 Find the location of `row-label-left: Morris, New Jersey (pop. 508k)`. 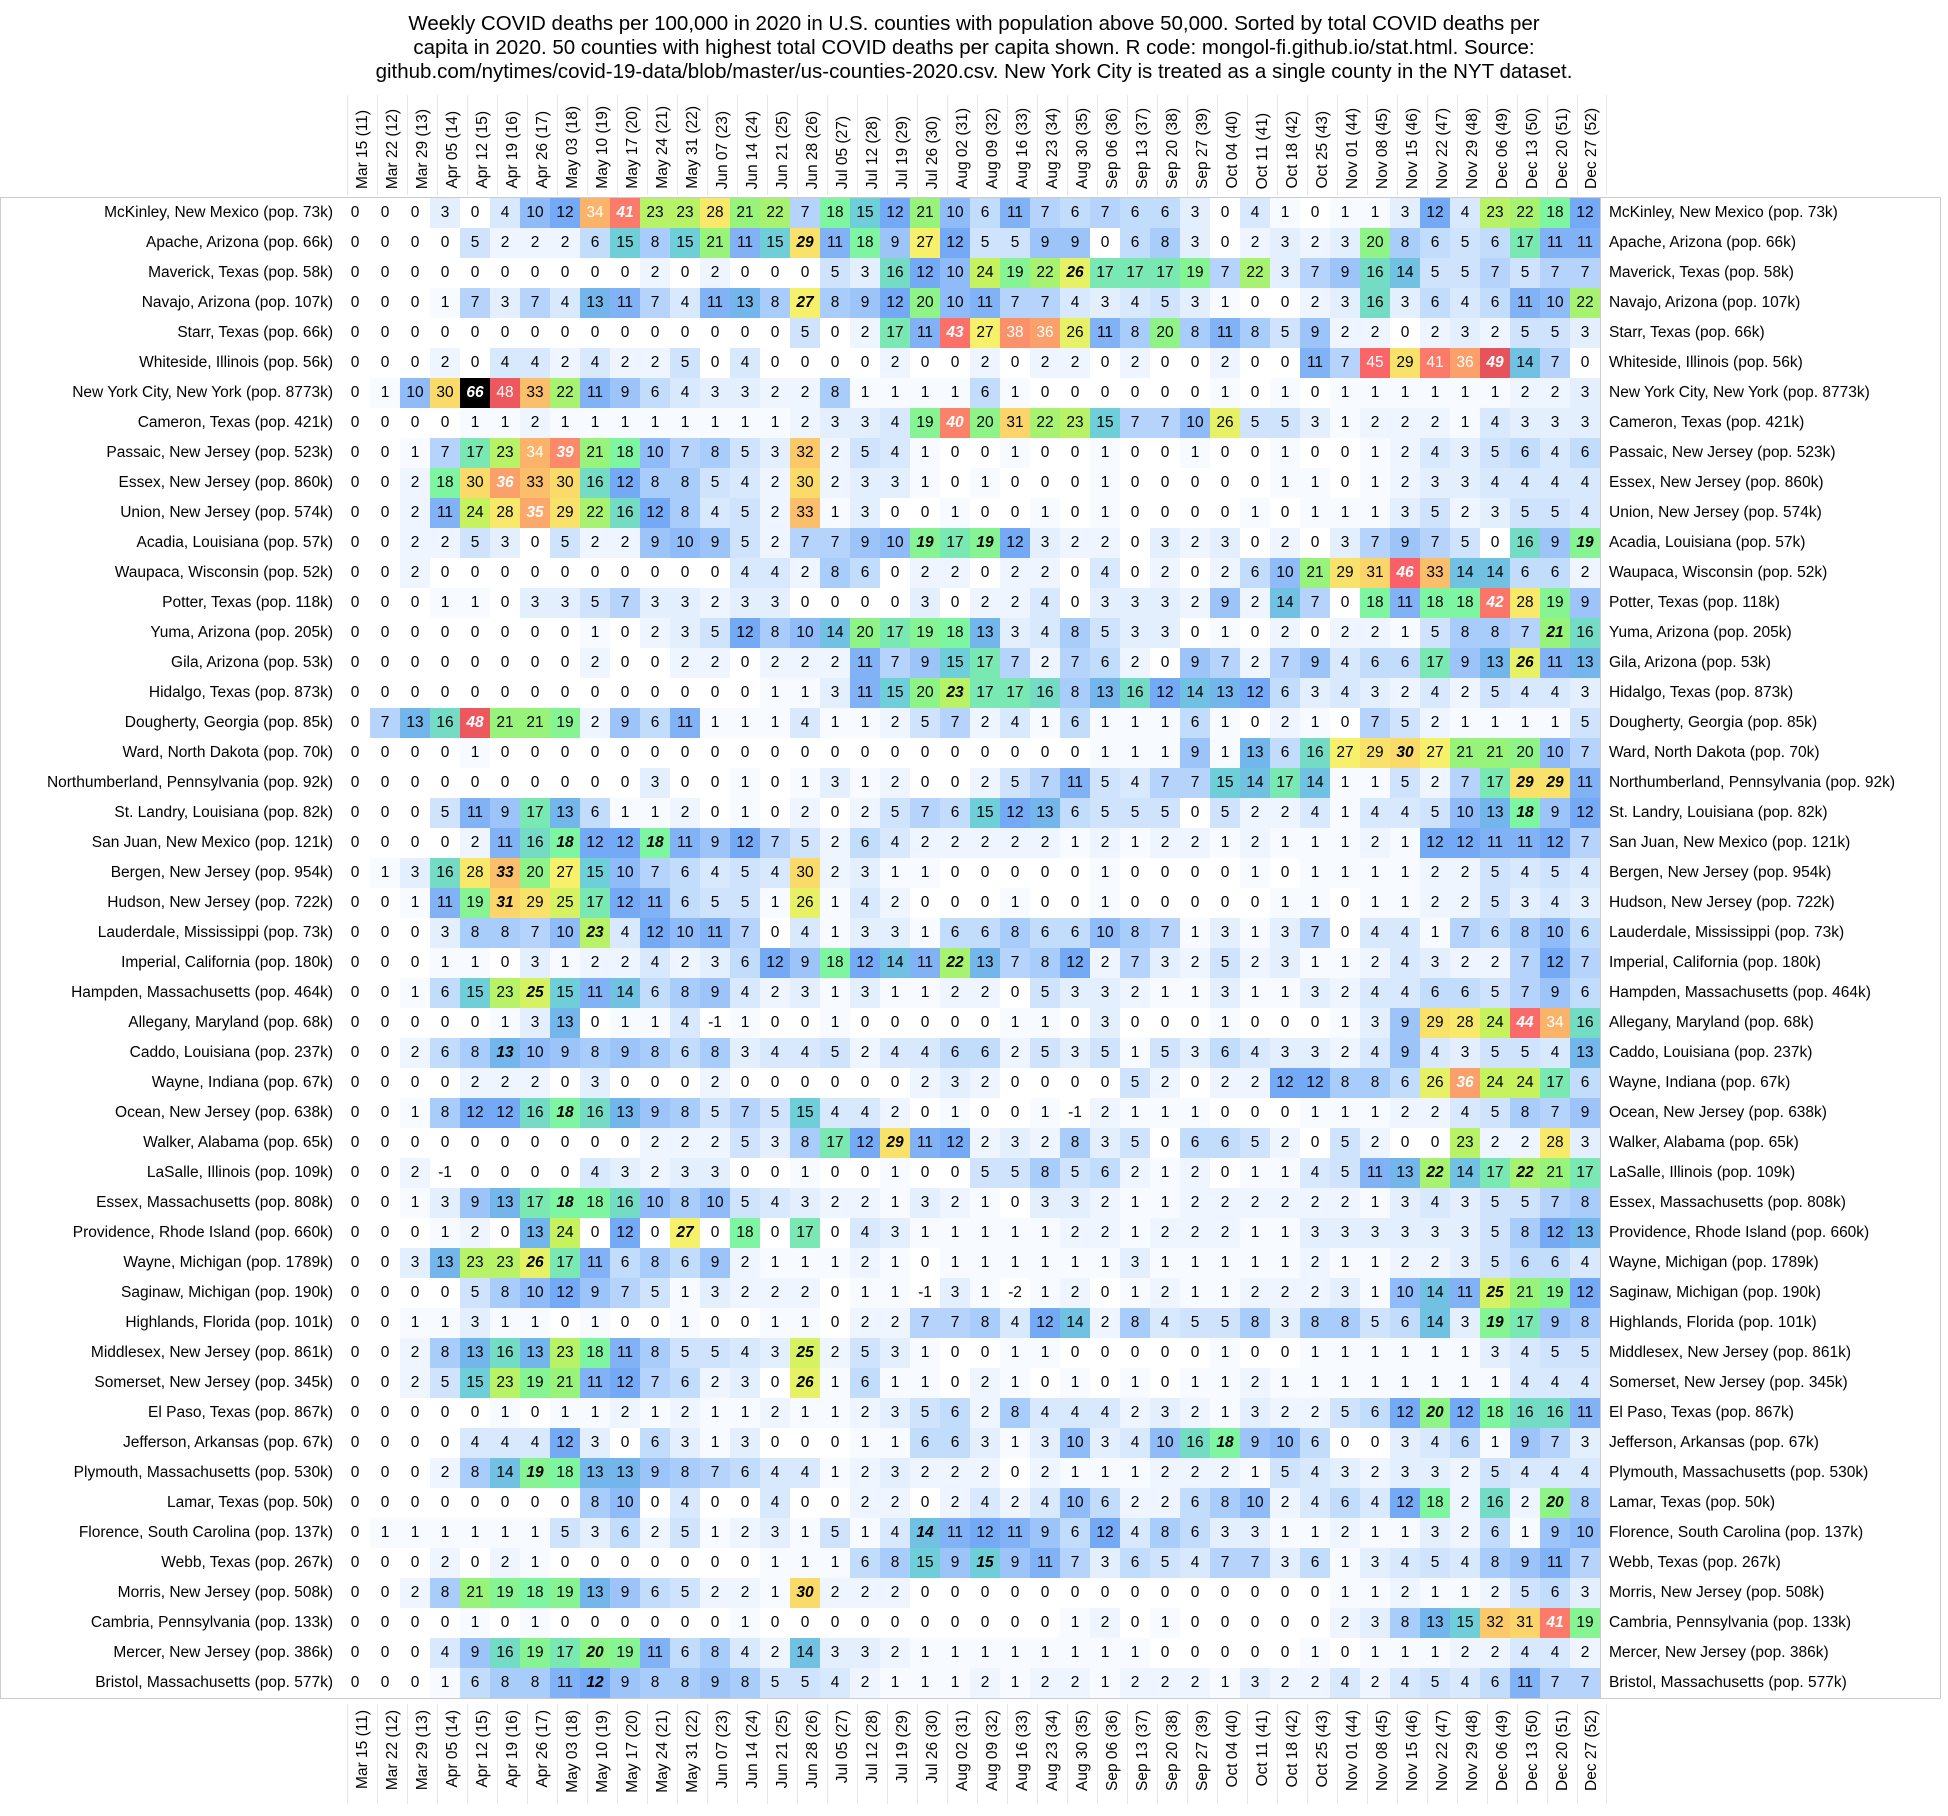

row-label-left: Morris, New Jersey (pop. 508k) is located at coordinates (170, 1593).